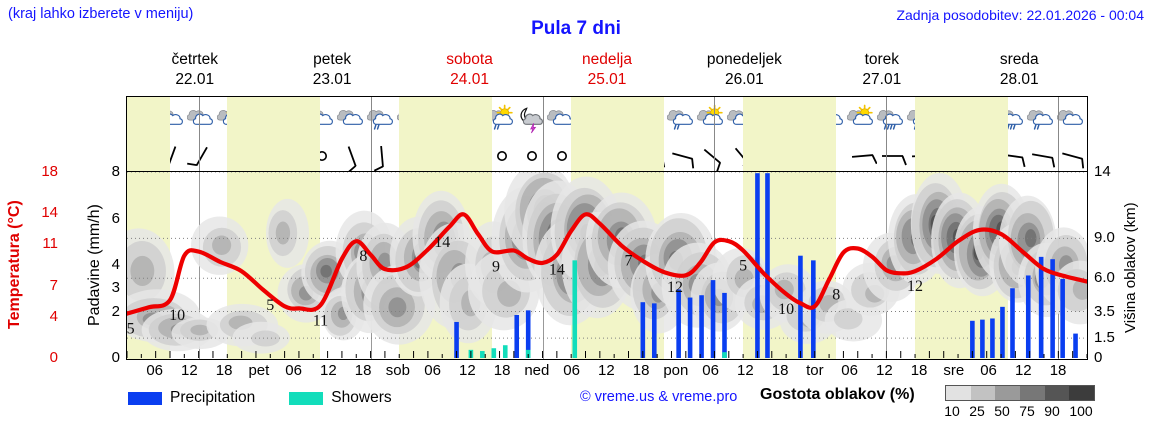  What do you see at coordinates (115, 218) in the screenshot?
I see `precip-tick-6: 6` at bounding box center [115, 218].